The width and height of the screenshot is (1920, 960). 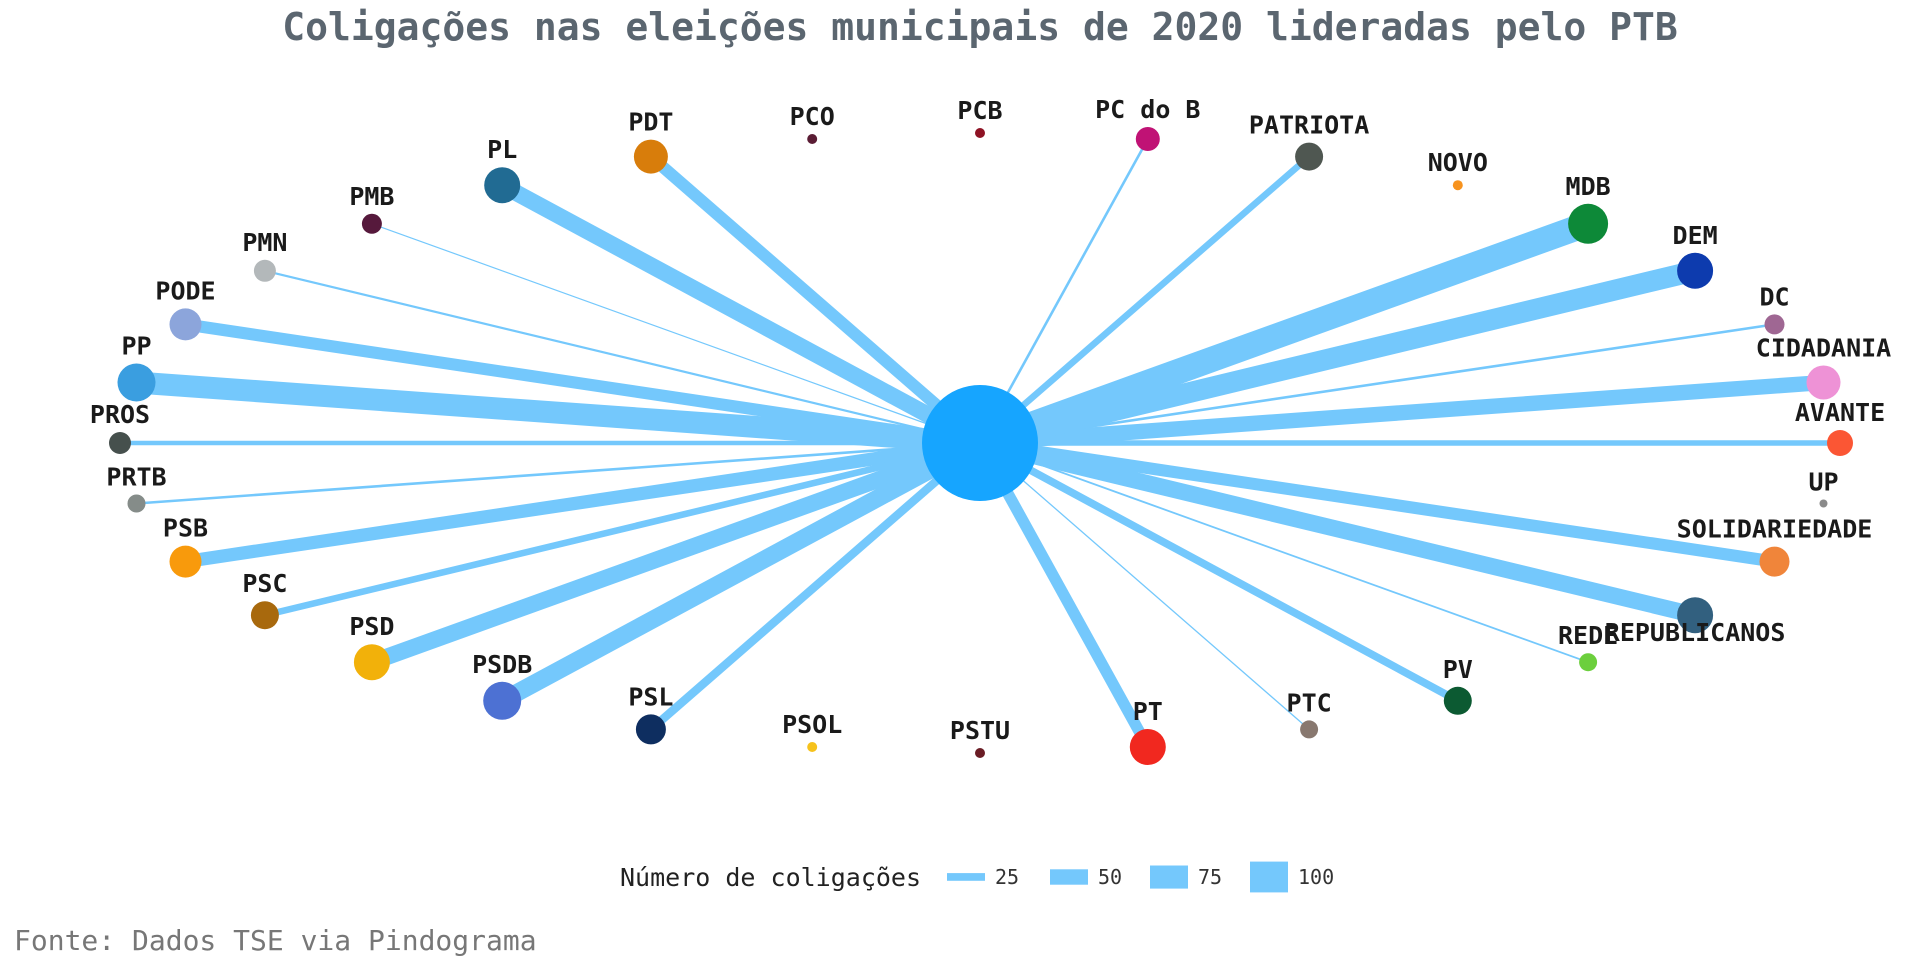 What do you see at coordinates (979, 110) in the screenshot?
I see `label-pcb: PCB` at bounding box center [979, 110].